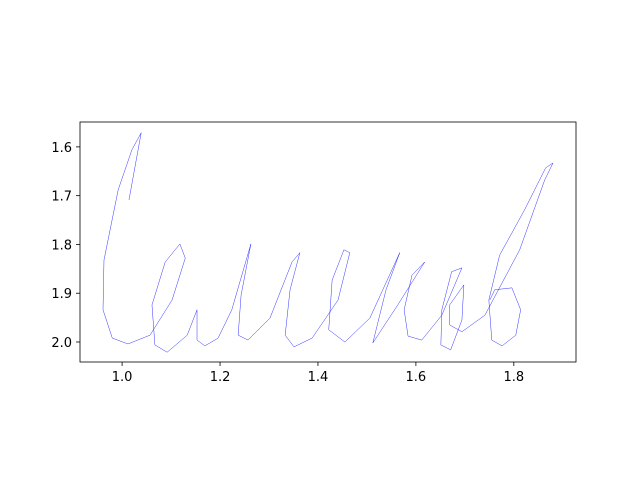 This screenshot has width=640, height=480. I want to click on y-tick-label: 1.8, so click(61, 245).